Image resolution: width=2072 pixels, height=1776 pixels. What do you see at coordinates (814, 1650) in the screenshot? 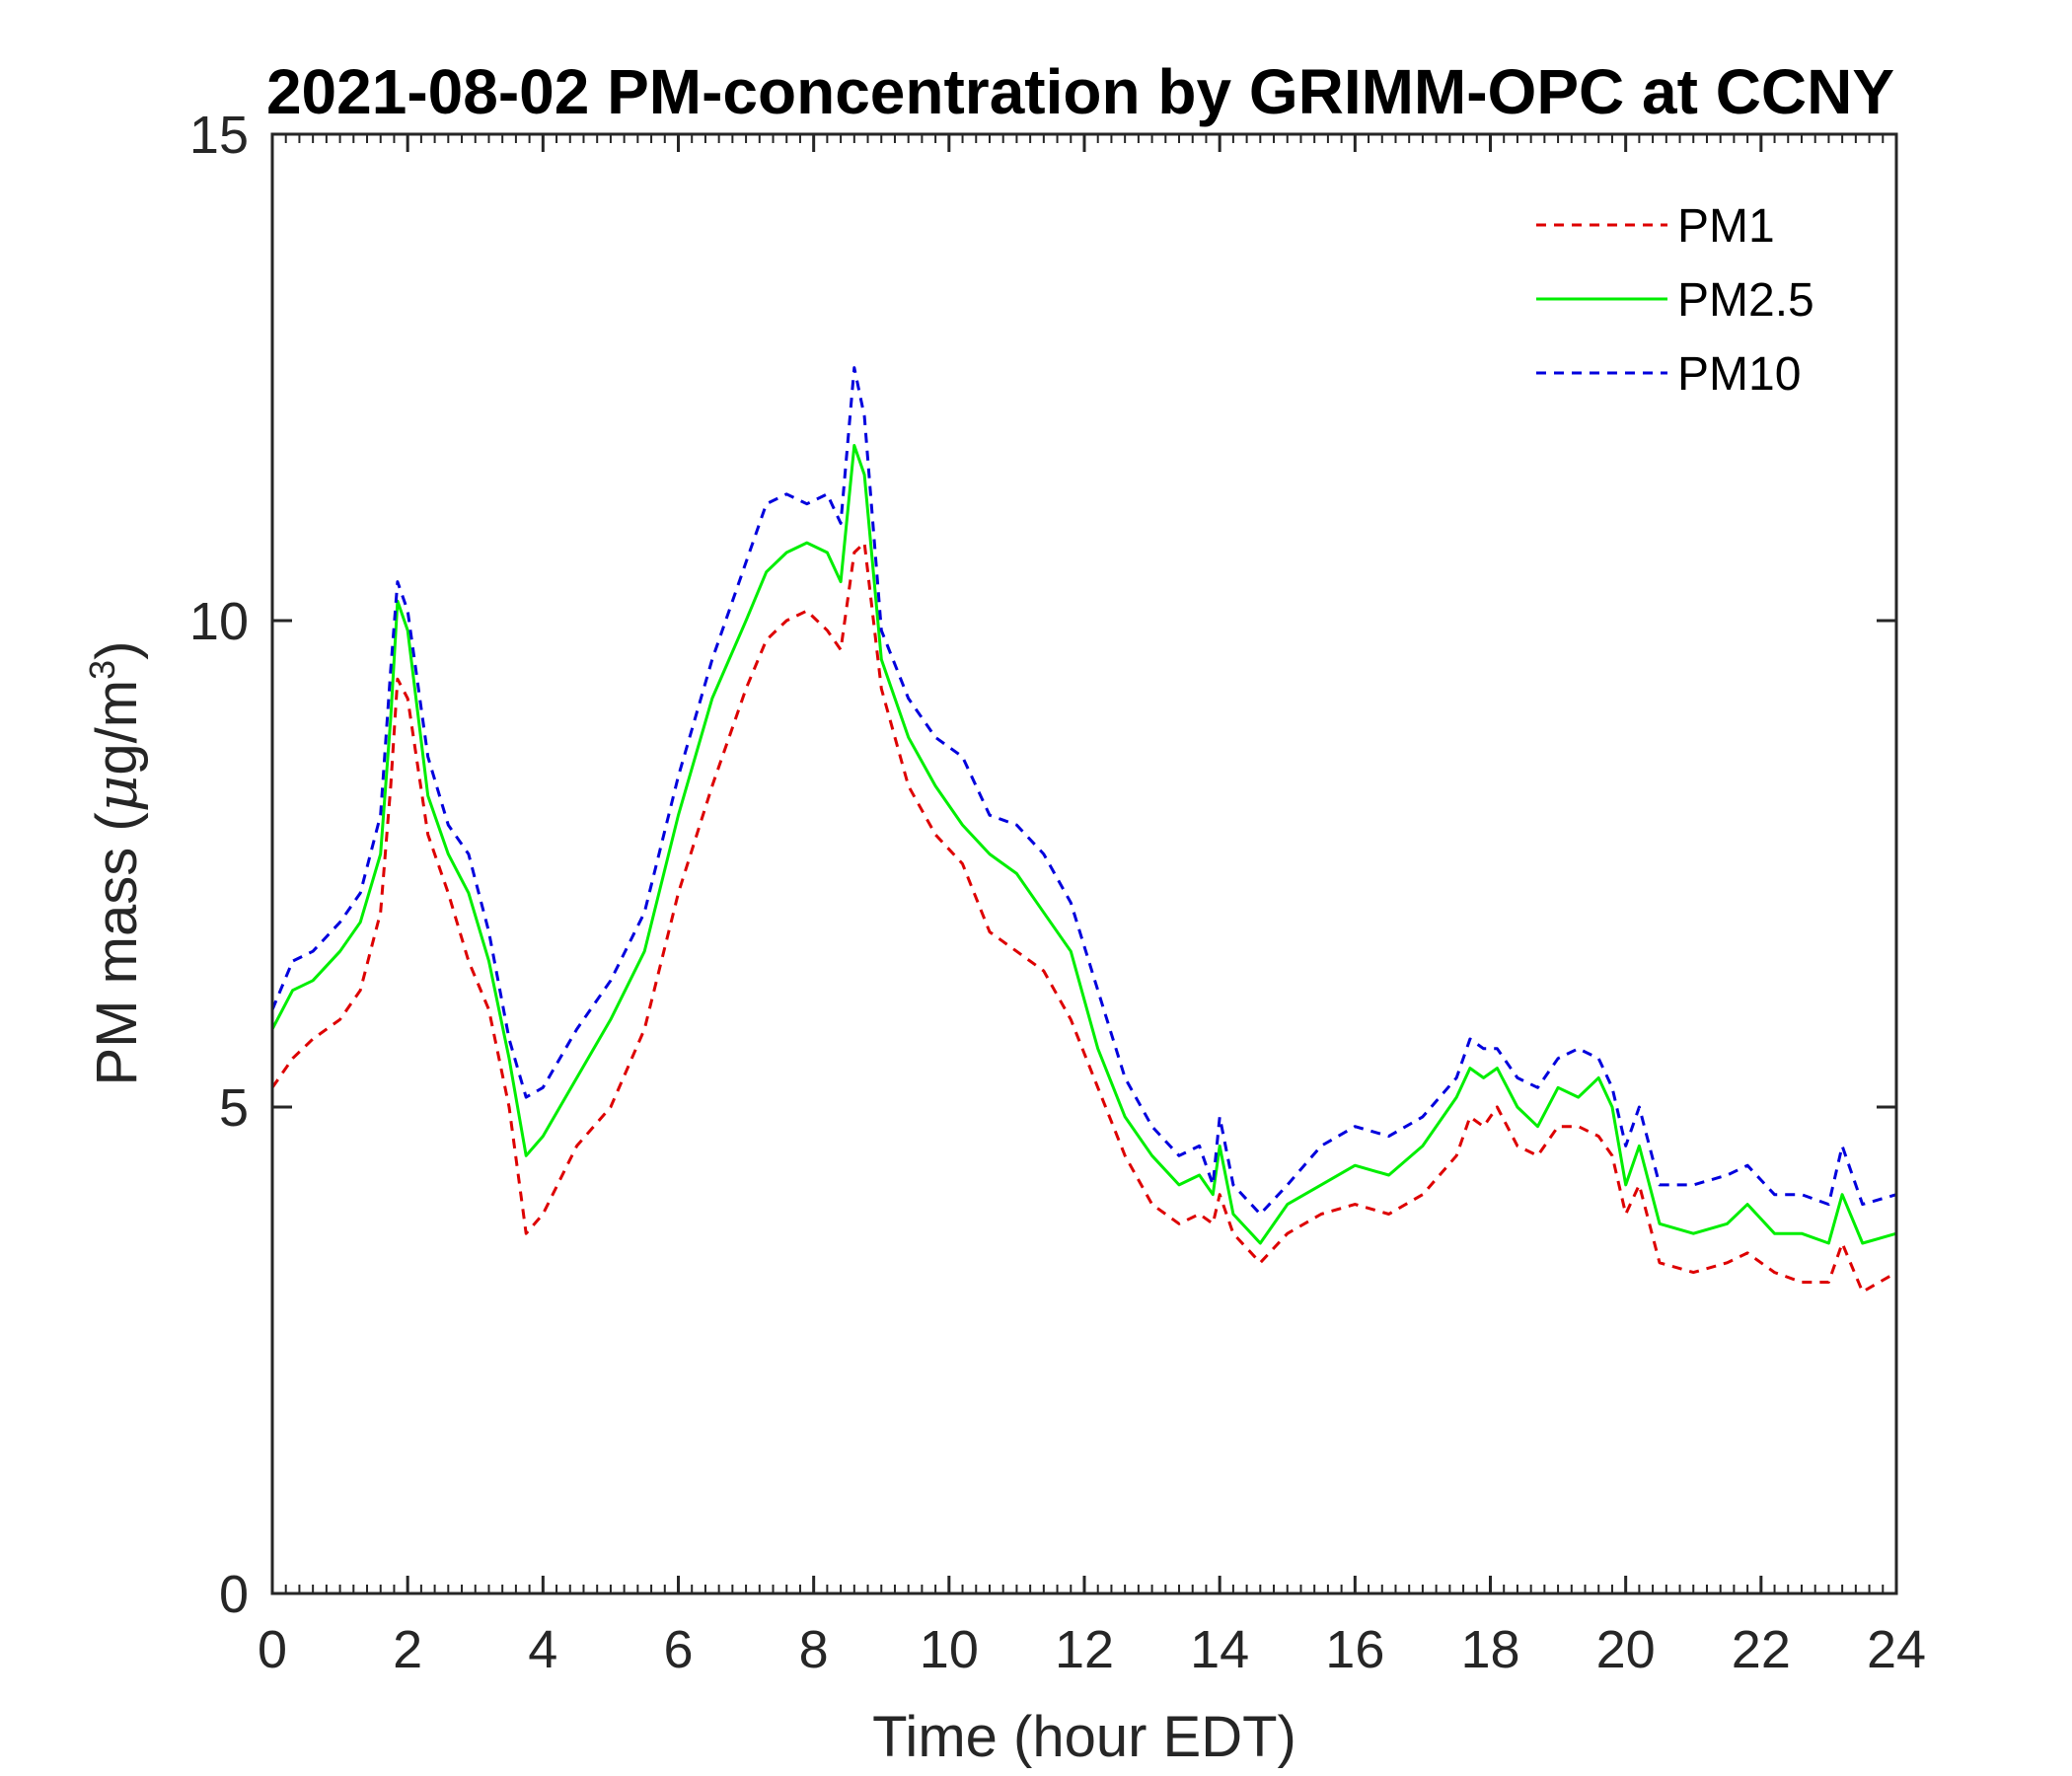
I see `x-tick-label: 8` at bounding box center [814, 1650].